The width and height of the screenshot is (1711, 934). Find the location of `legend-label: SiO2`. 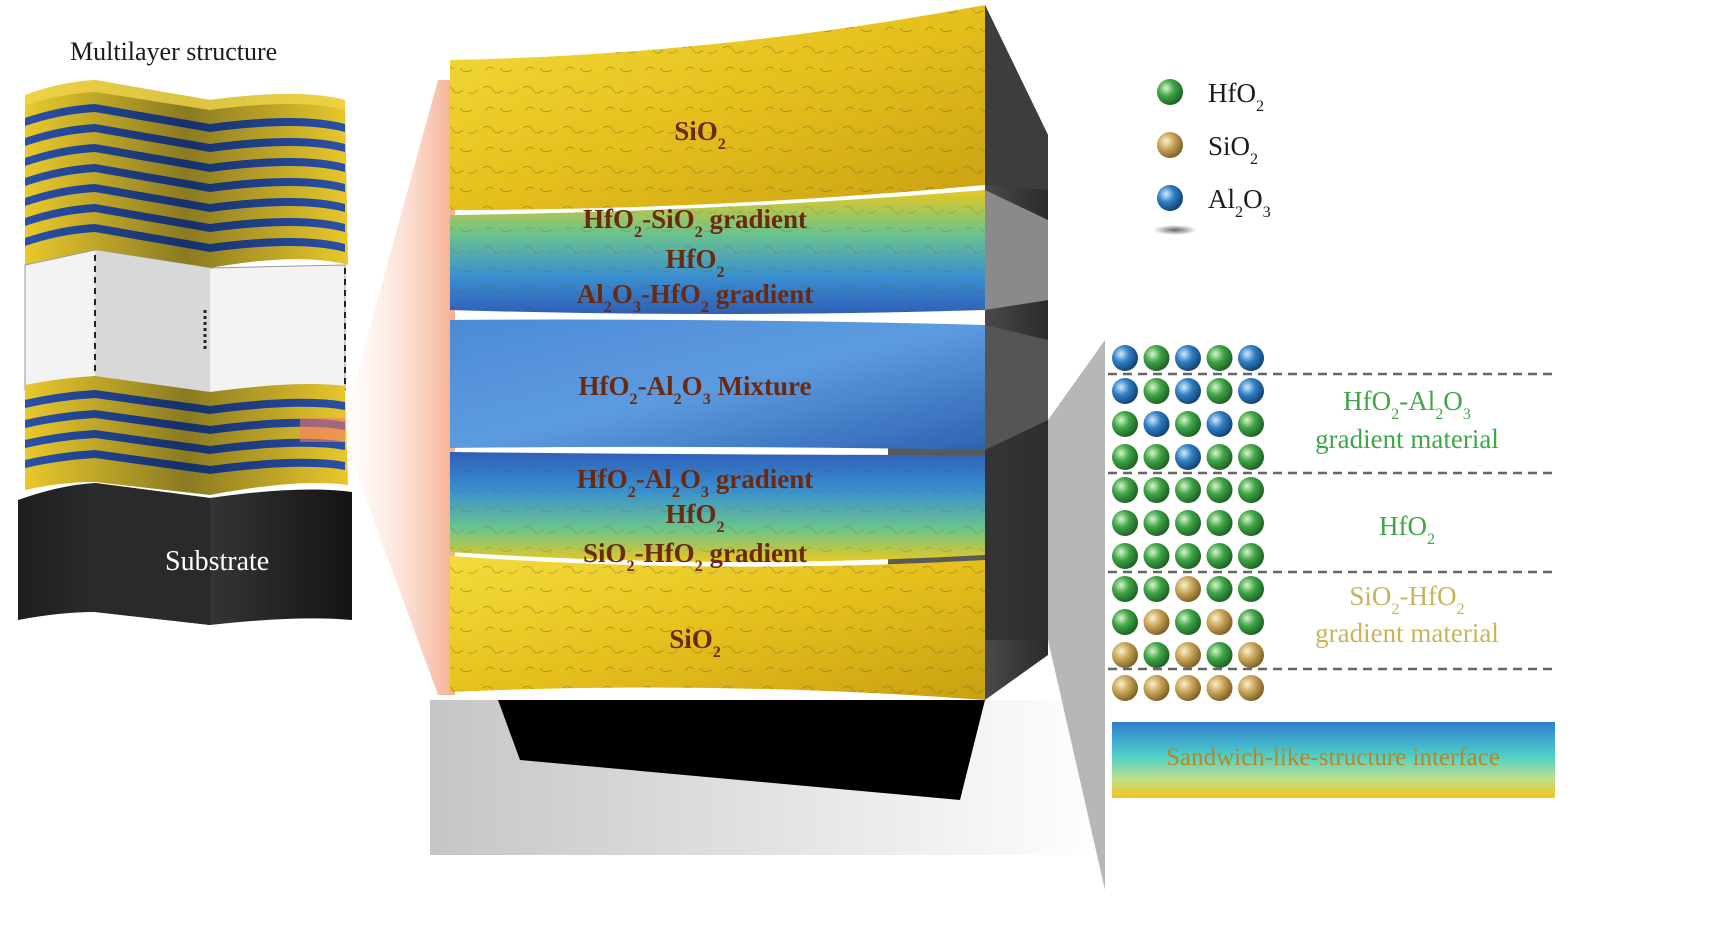

legend-label: SiO2 is located at coordinates (1233, 149).